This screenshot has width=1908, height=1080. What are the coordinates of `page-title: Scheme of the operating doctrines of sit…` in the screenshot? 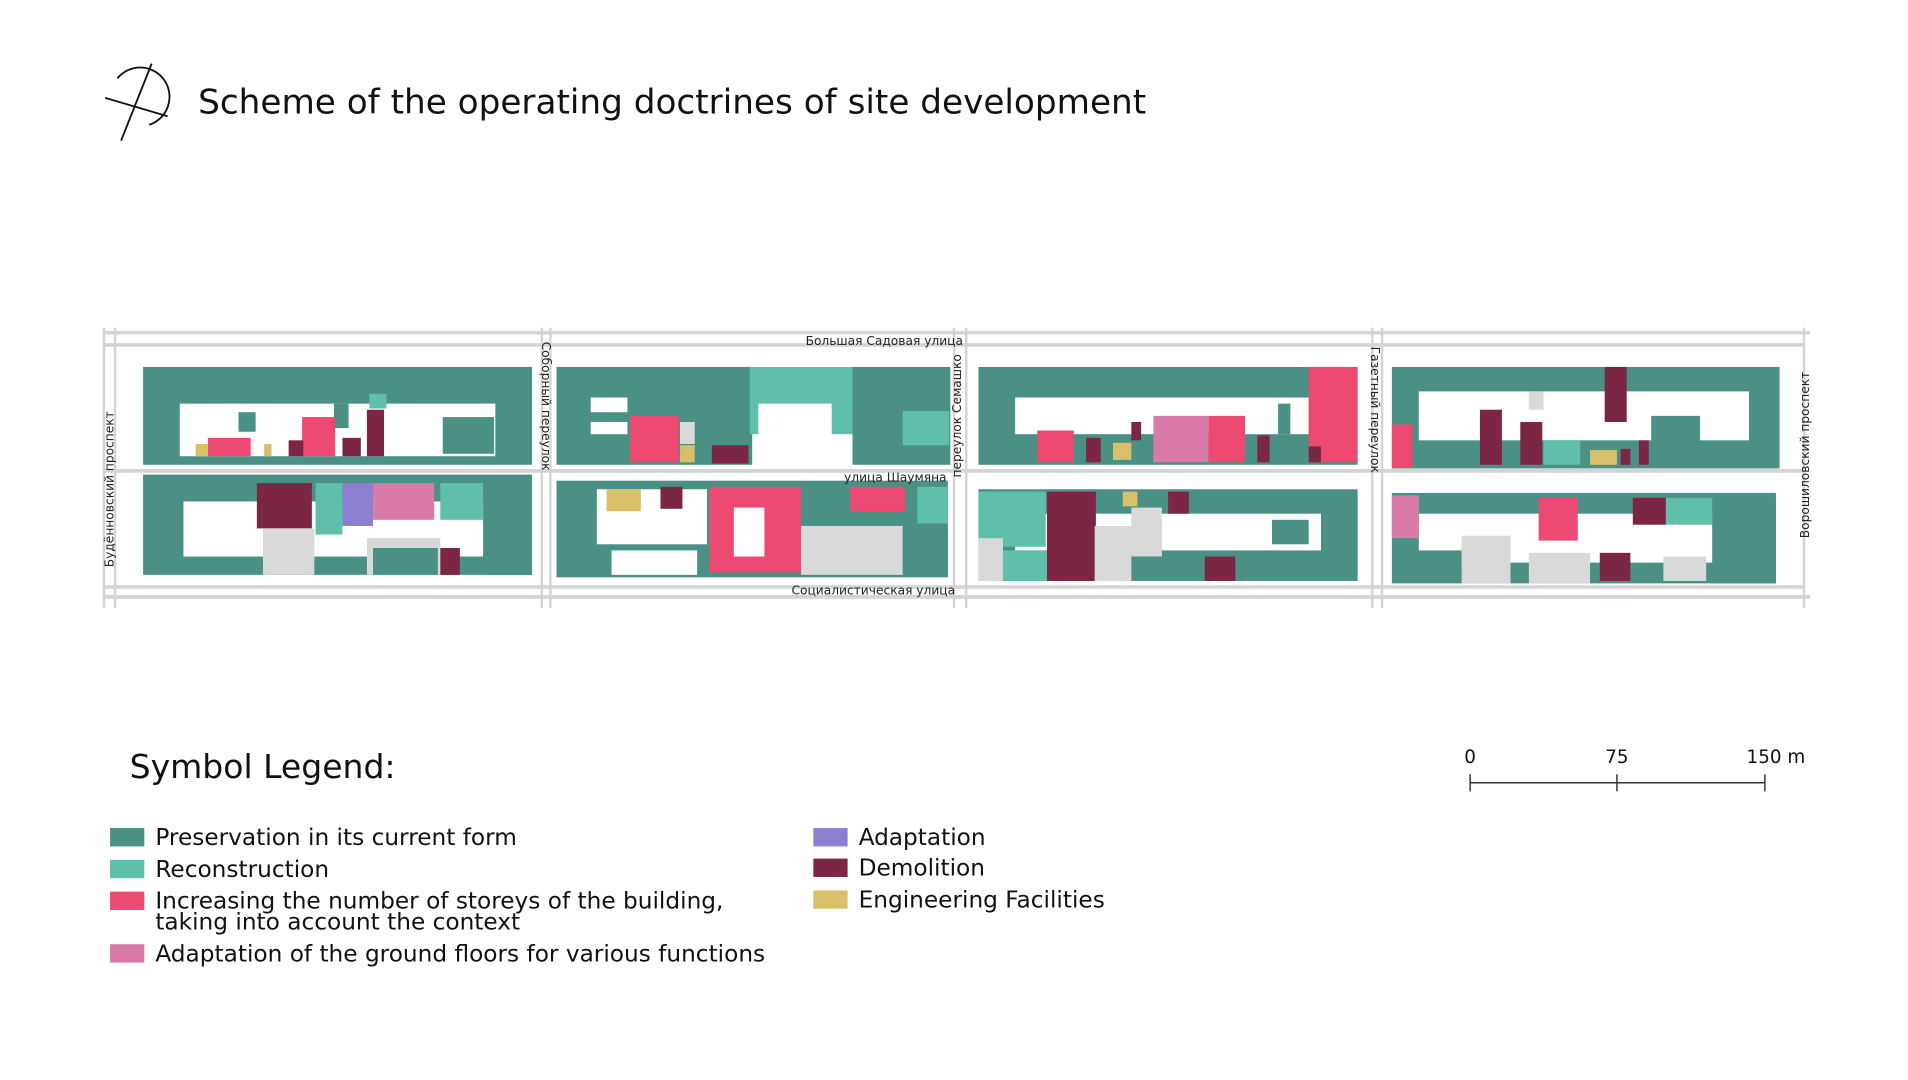 It's located at (672, 103).